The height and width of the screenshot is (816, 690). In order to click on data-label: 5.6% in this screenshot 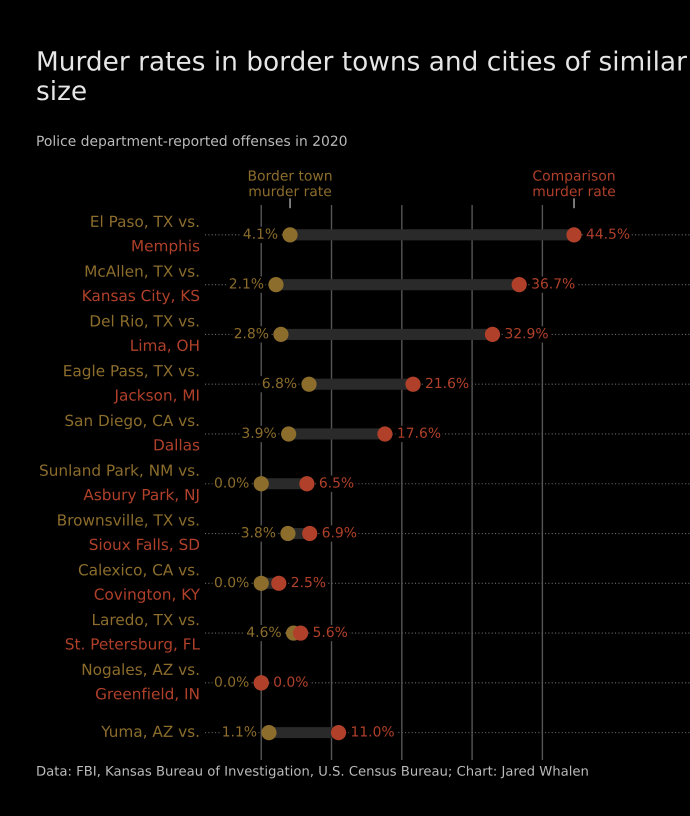, I will do `click(331, 632)`.